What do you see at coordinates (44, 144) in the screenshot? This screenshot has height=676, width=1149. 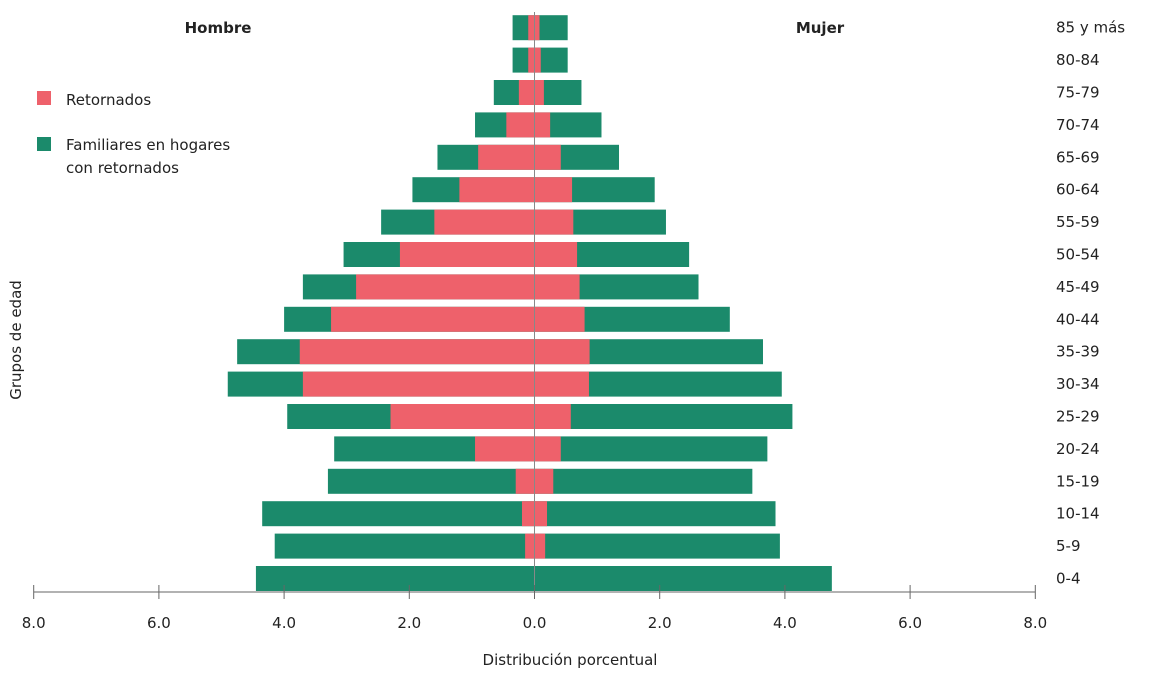 I see `legend-swatch-familiares` at bounding box center [44, 144].